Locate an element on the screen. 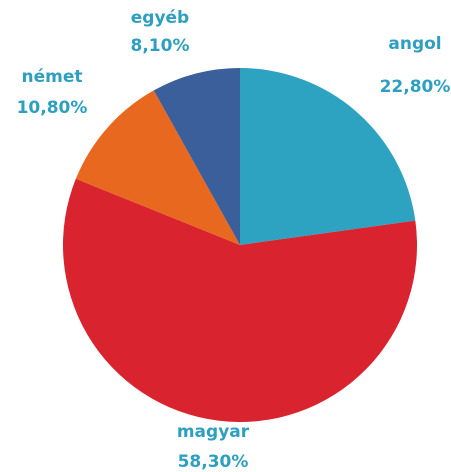  slice-label-name: magyar is located at coordinates (213, 432).